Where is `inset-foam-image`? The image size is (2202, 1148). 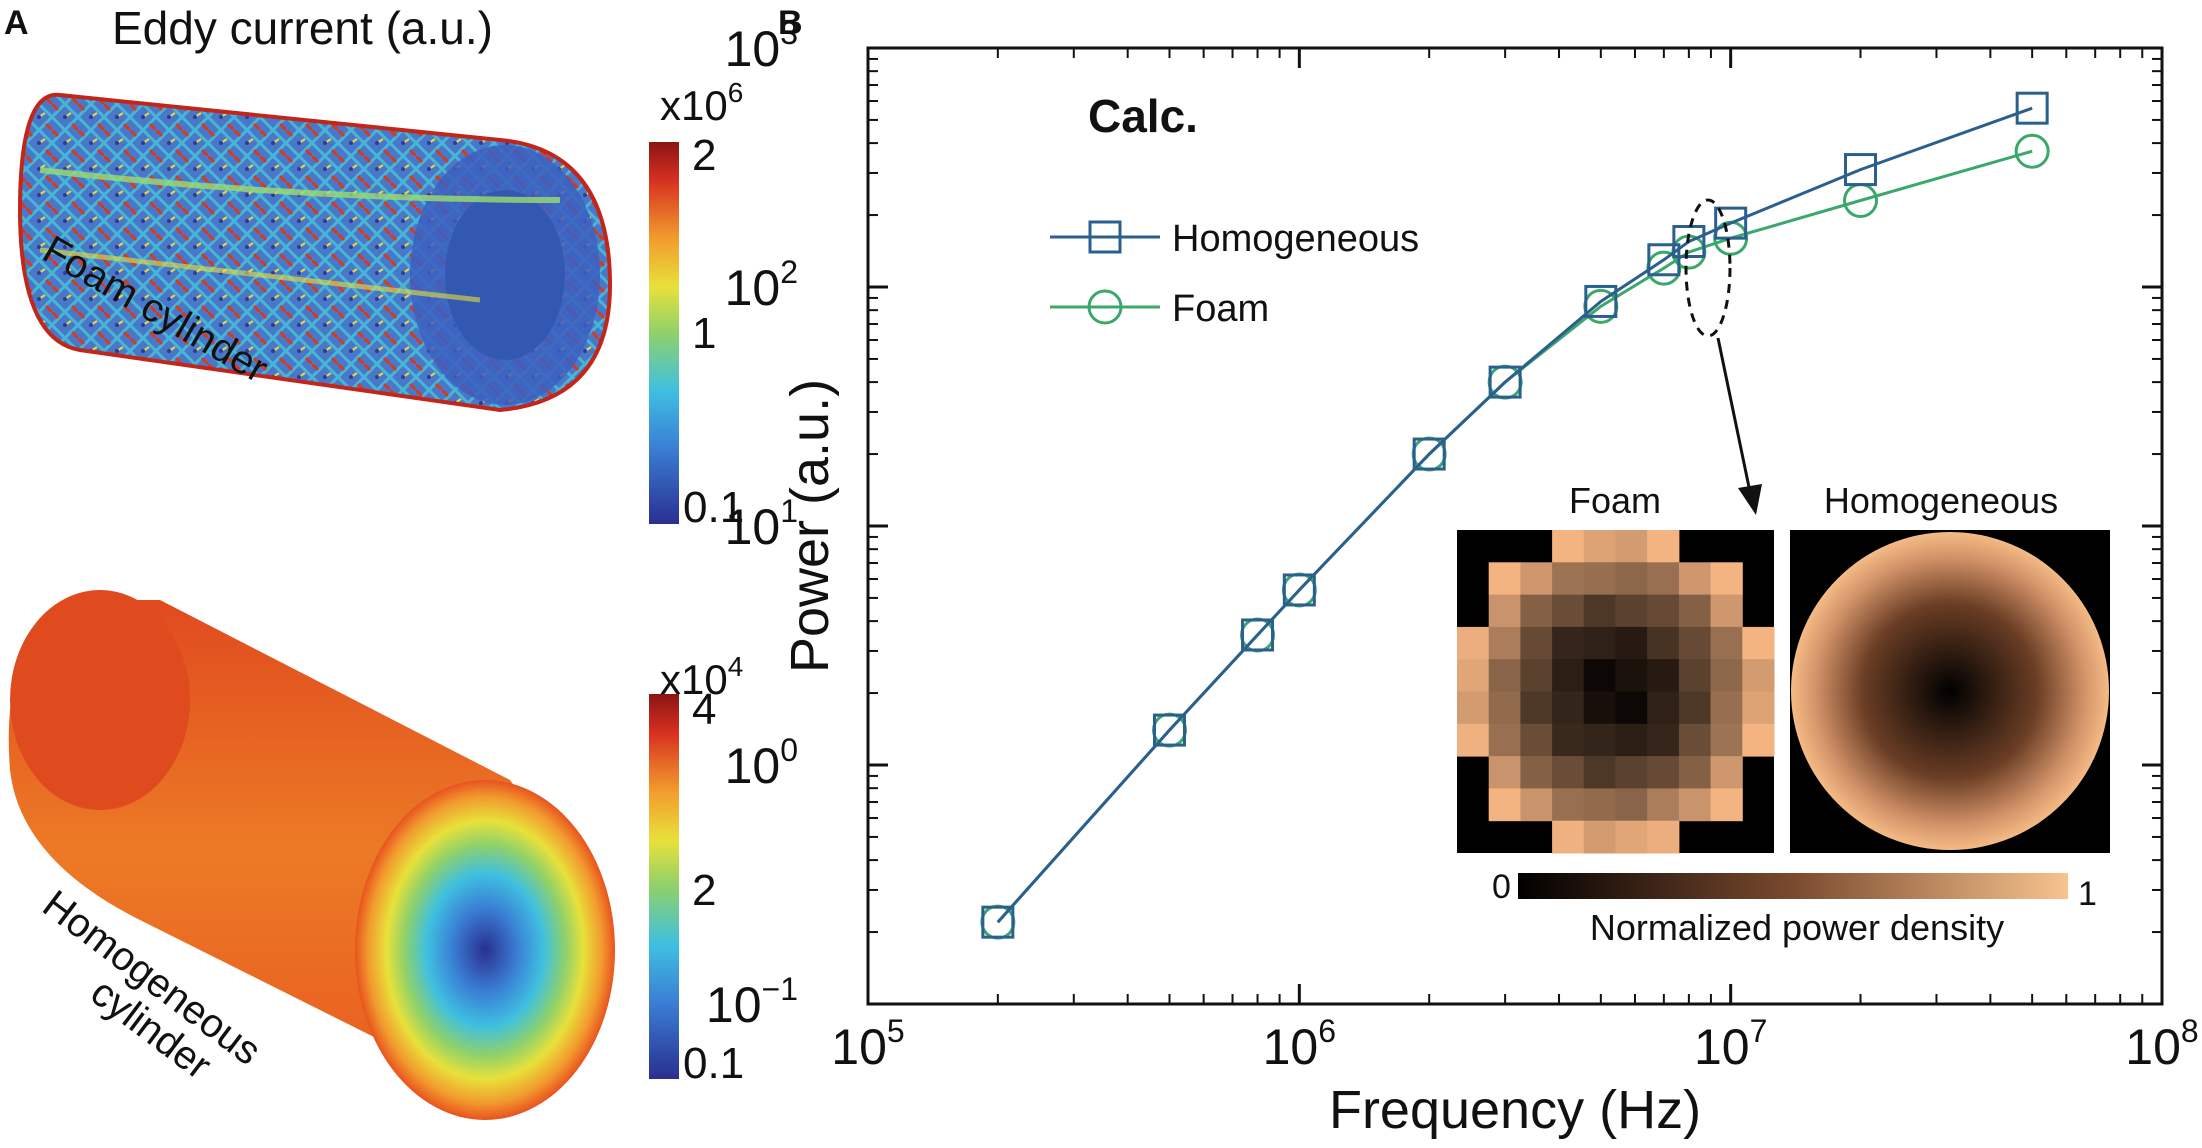
inset-foam-image is located at coordinates (1616, 692).